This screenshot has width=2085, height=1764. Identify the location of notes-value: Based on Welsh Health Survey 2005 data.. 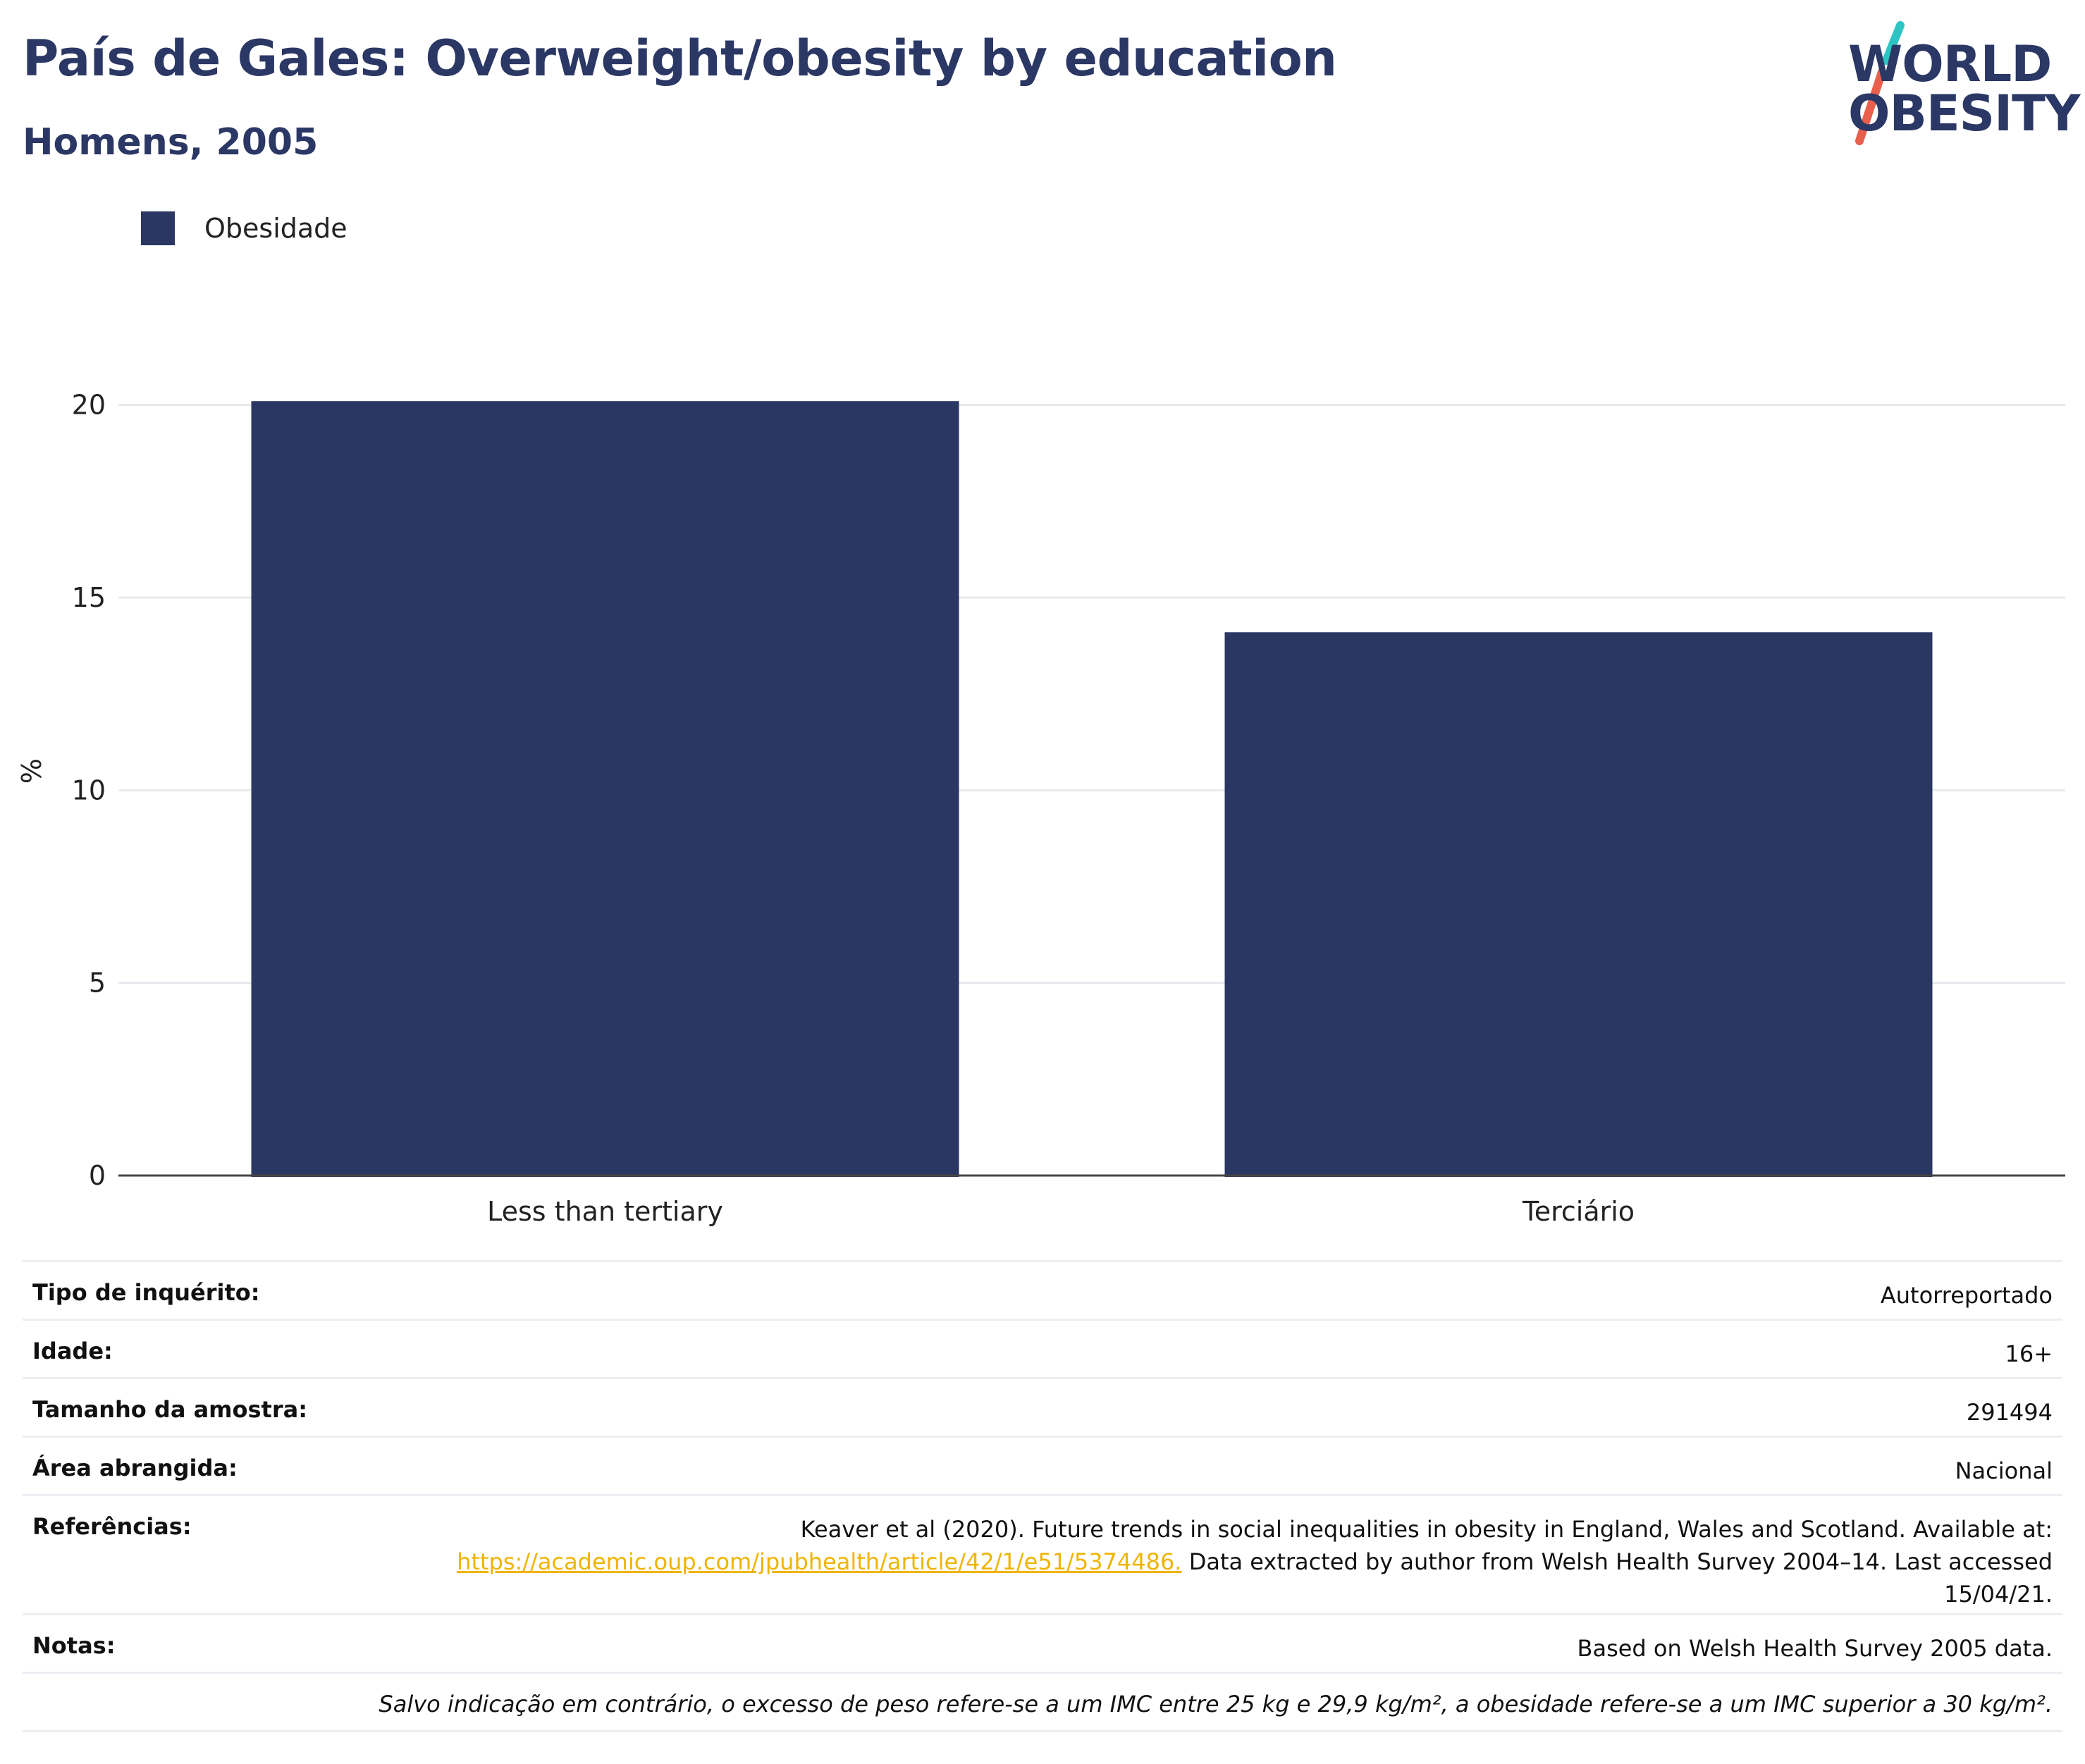
(1200, 1643).